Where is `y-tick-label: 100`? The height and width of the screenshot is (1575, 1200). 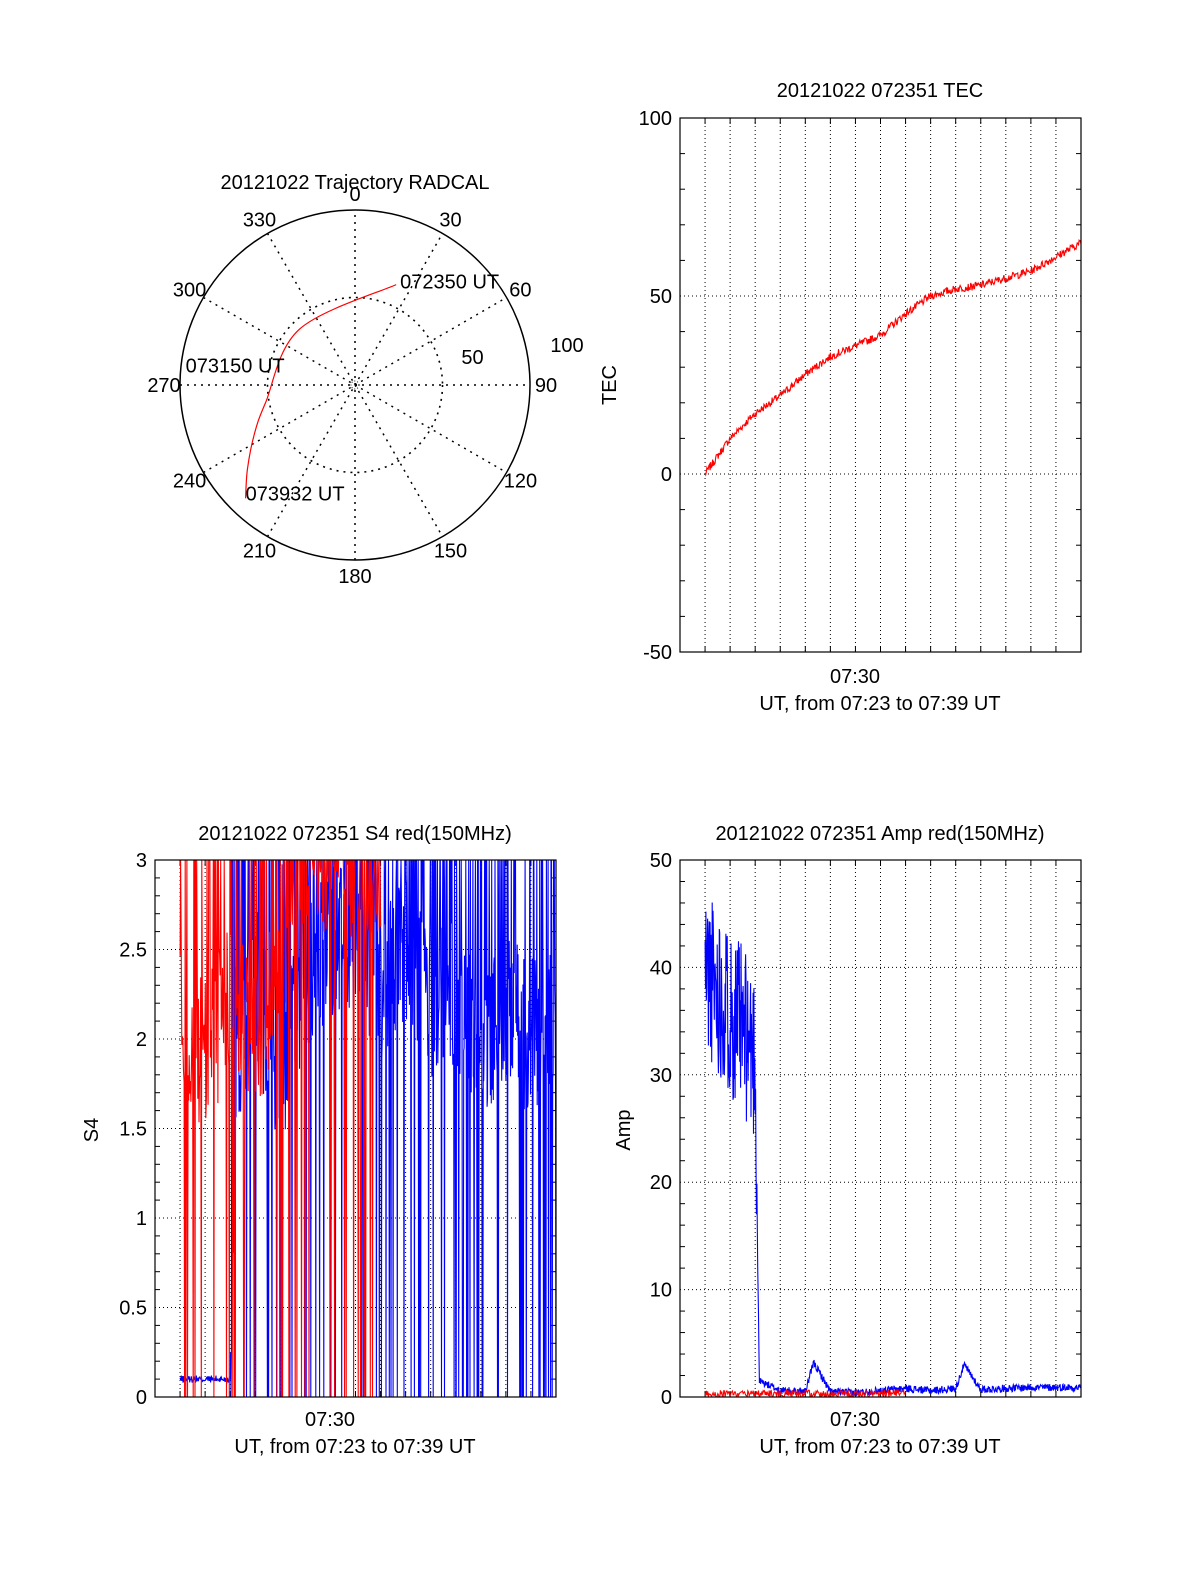 y-tick-label: 100 is located at coordinates (655, 119).